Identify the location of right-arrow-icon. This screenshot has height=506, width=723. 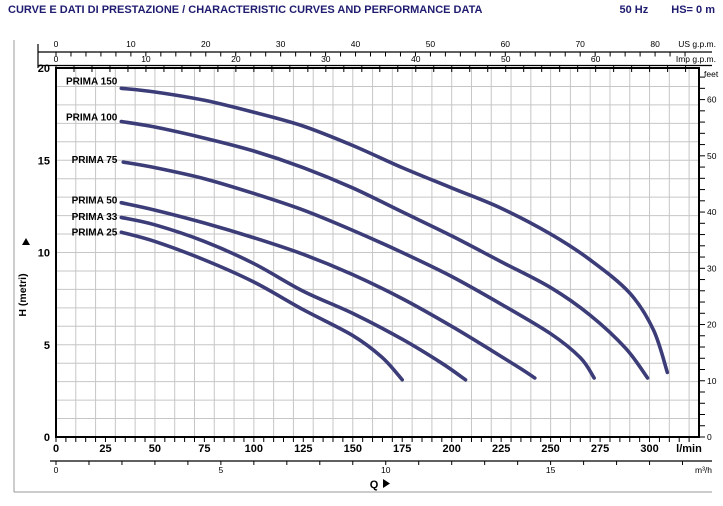
(386, 483).